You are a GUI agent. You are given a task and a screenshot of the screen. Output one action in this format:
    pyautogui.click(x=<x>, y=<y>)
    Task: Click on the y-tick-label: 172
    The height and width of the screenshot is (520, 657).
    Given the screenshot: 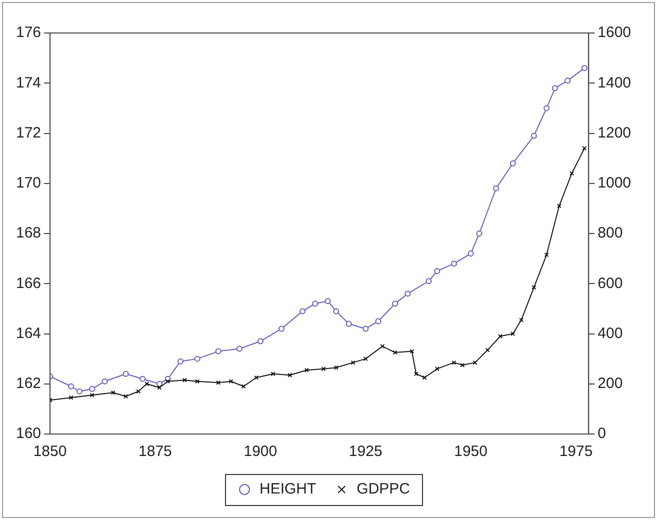 What is the action you would take?
    pyautogui.click(x=29, y=133)
    